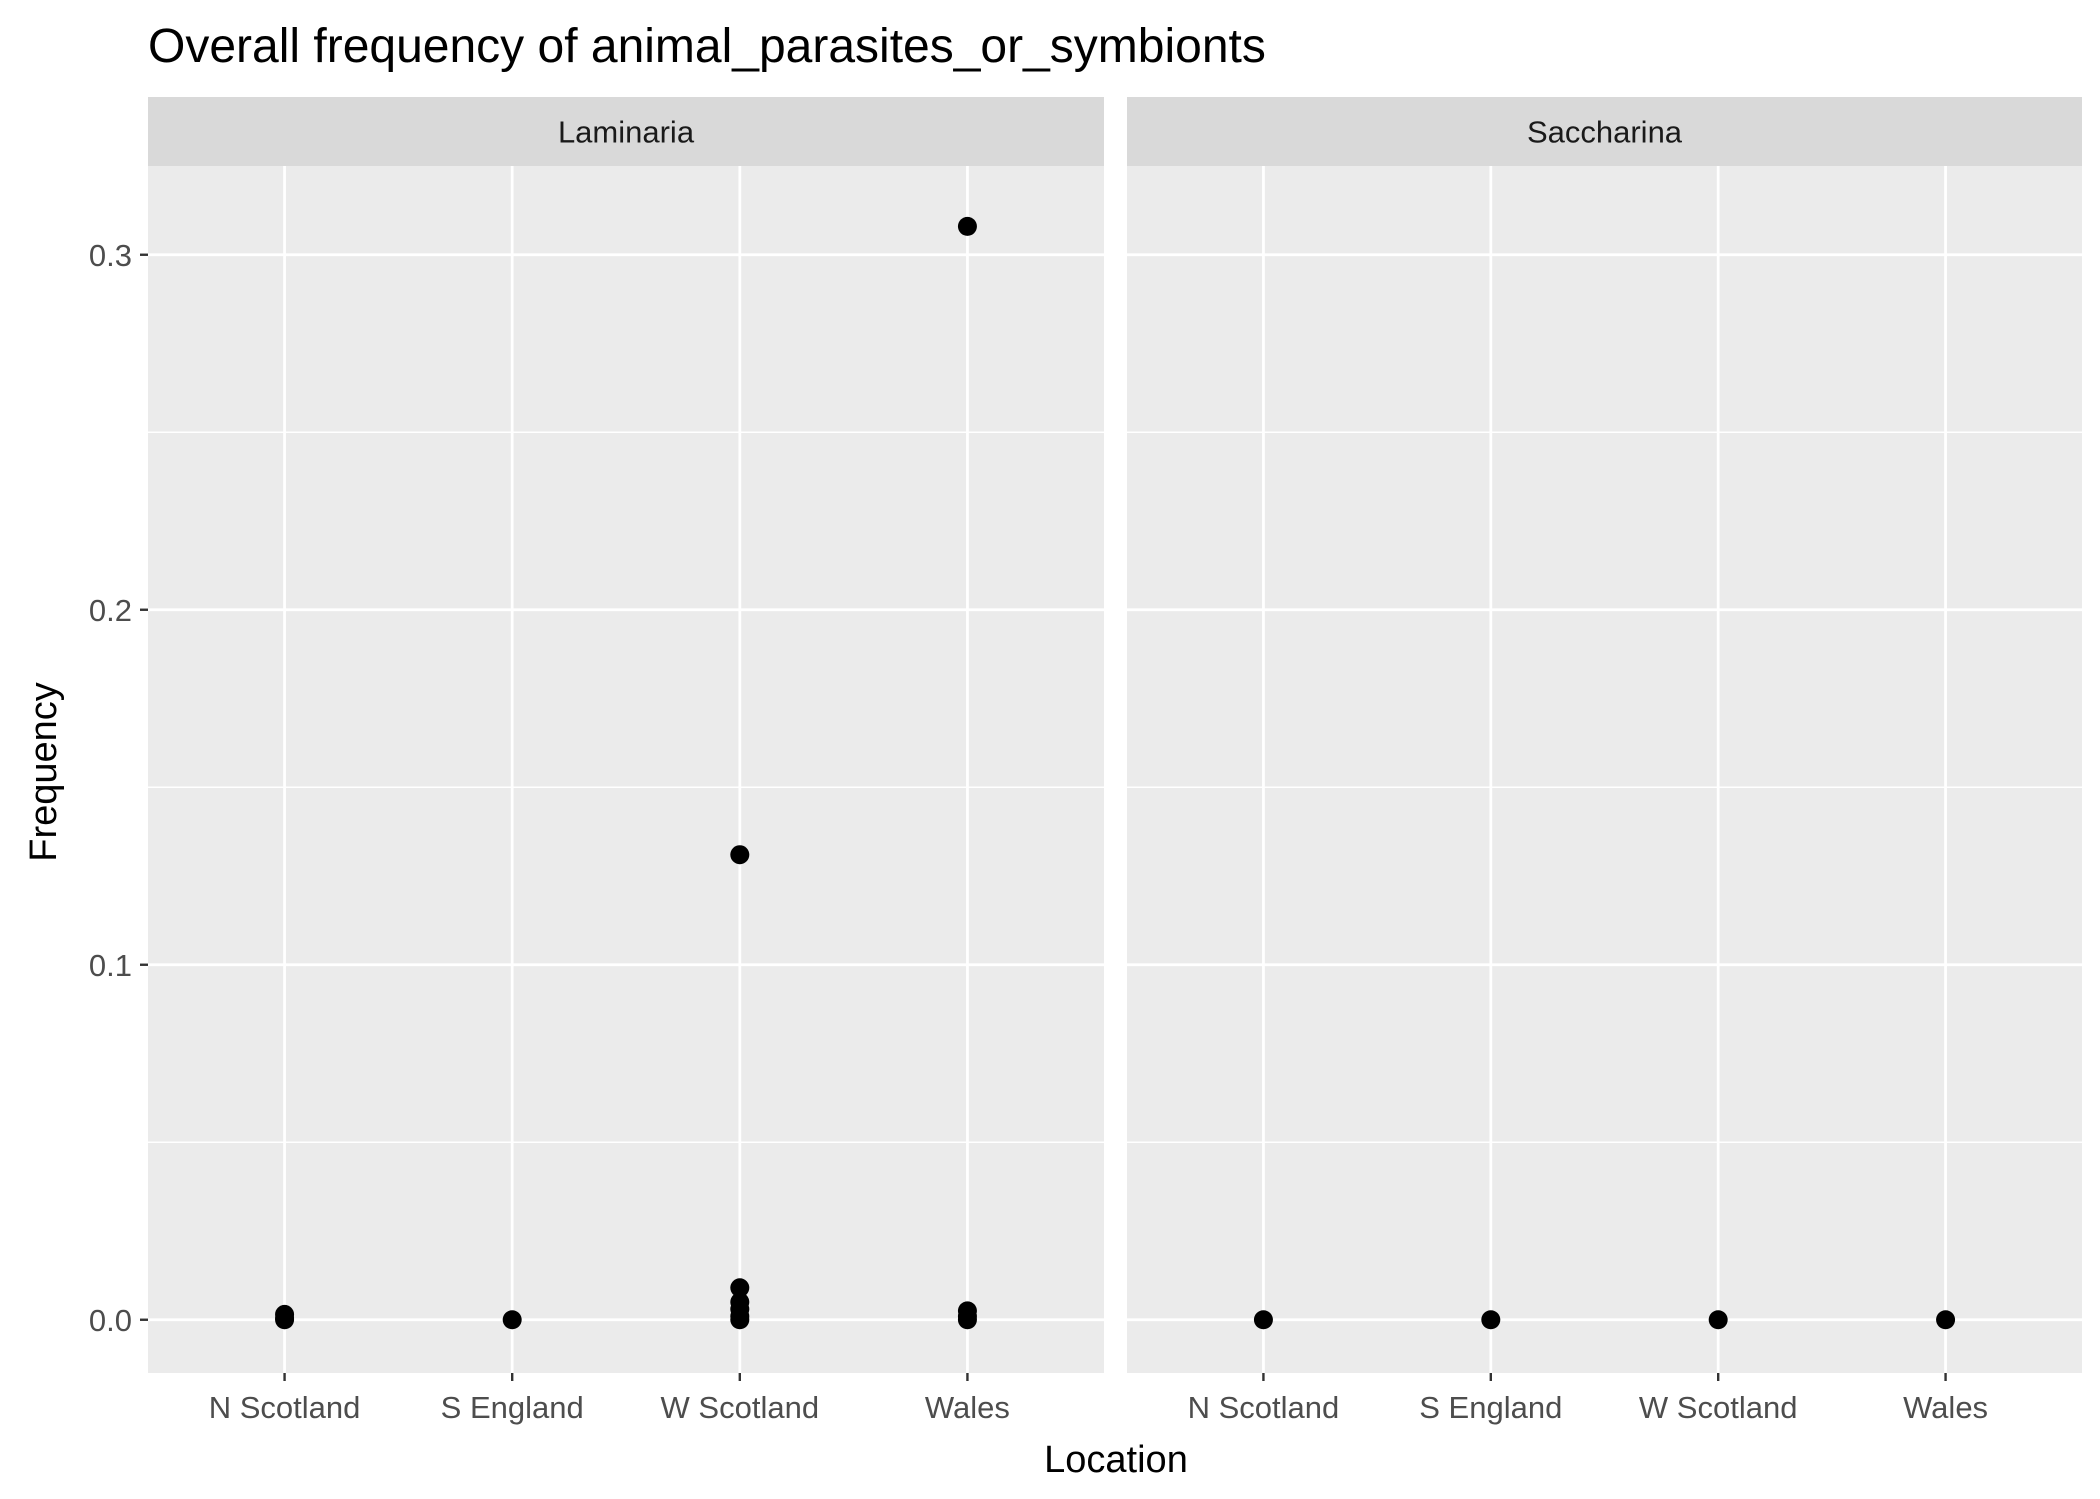 This screenshot has width=2100, height=1499. I want to click on y-tick-label: 0.2, so click(110, 610).